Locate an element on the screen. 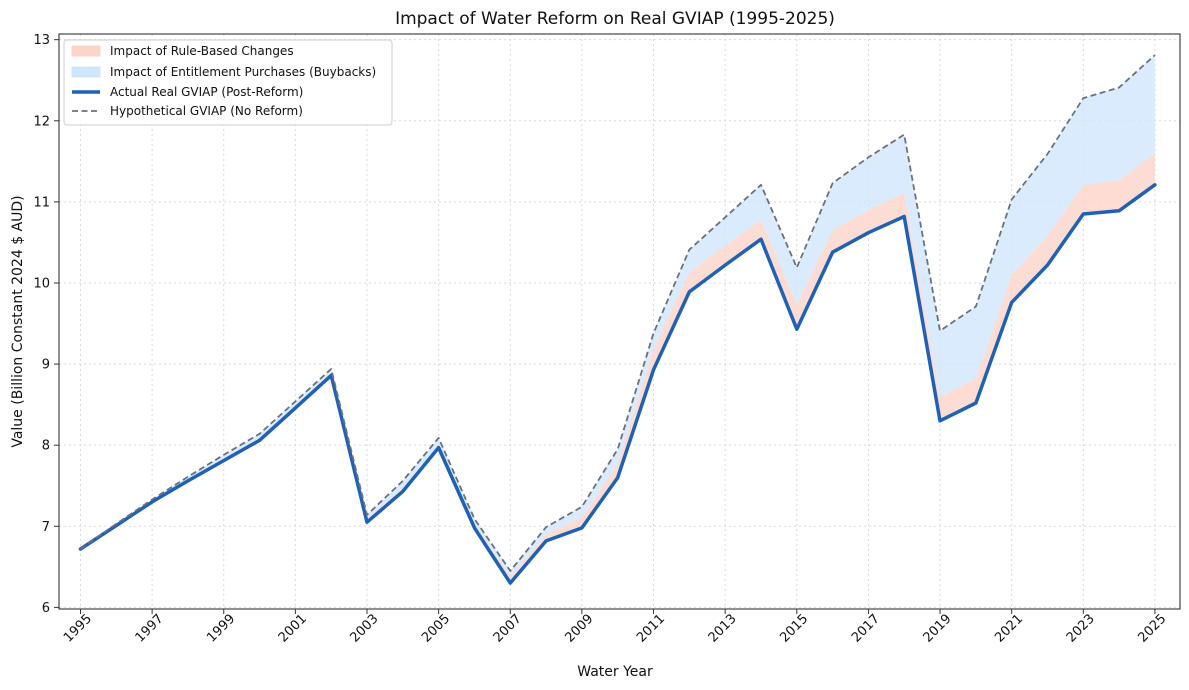  x-tick-label: 2003 is located at coordinates (365, 629).